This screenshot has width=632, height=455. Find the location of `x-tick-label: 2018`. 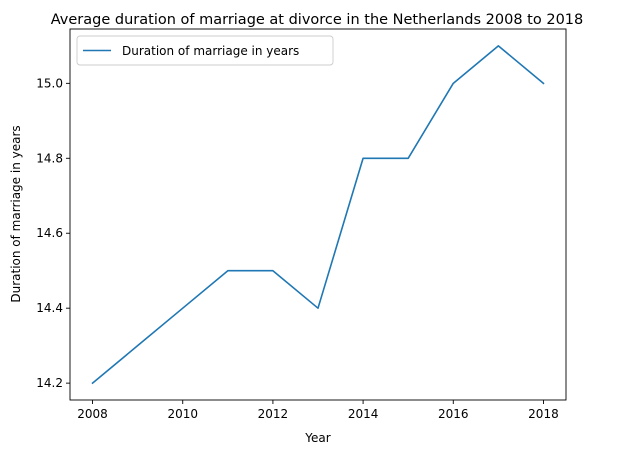

x-tick-label: 2018 is located at coordinates (543, 414).